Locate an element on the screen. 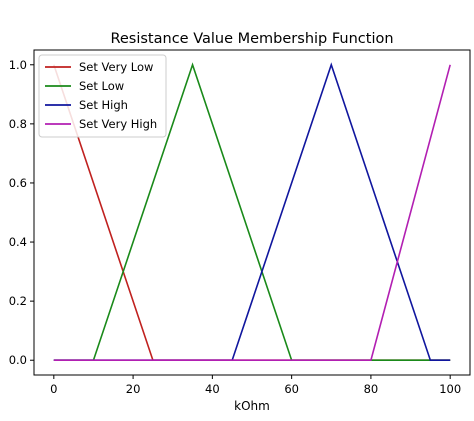 The image size is (474, 421). x-axis-ticks: 0 20 40 60 80 100 is located at coordinates (255, 385).